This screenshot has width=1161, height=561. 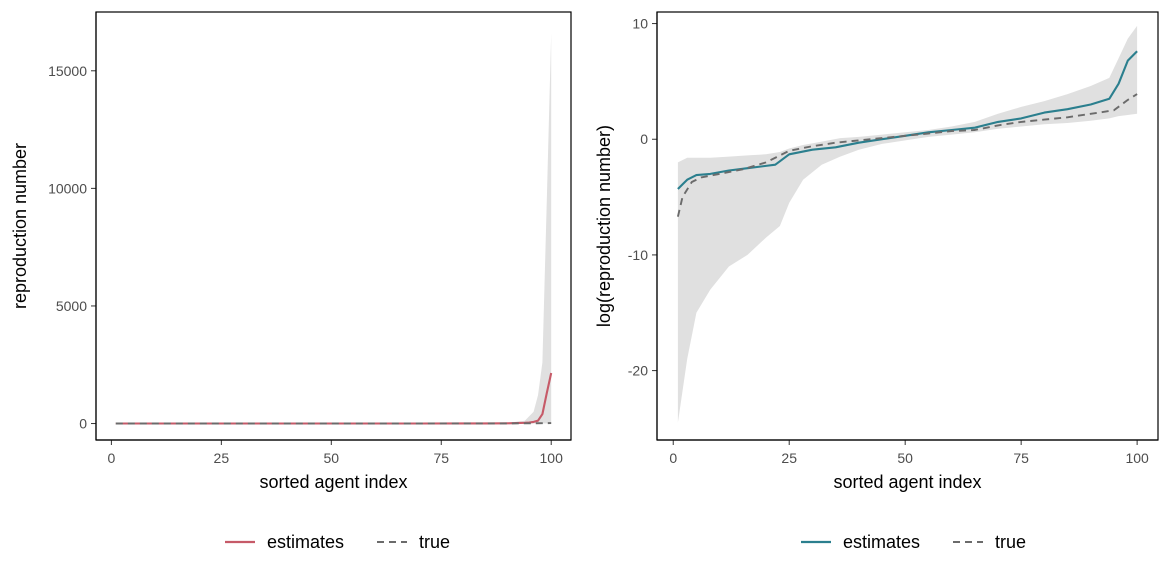 I want to click on y-axis-title: log(reproduction number), so click(x=604, y=226).